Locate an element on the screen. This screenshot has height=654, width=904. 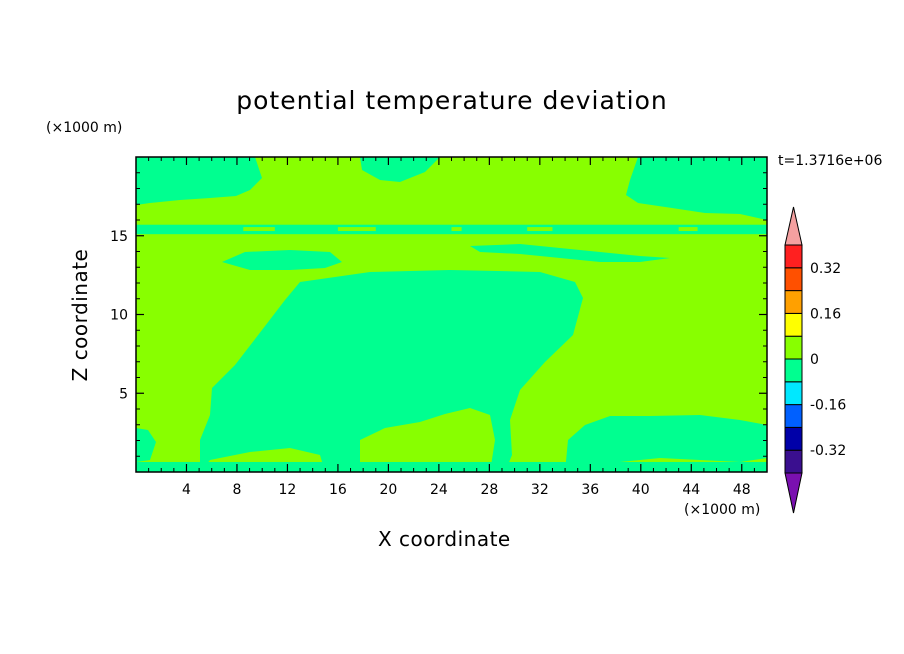
x-tick-label: 20 is located at coordinates (388, 490).